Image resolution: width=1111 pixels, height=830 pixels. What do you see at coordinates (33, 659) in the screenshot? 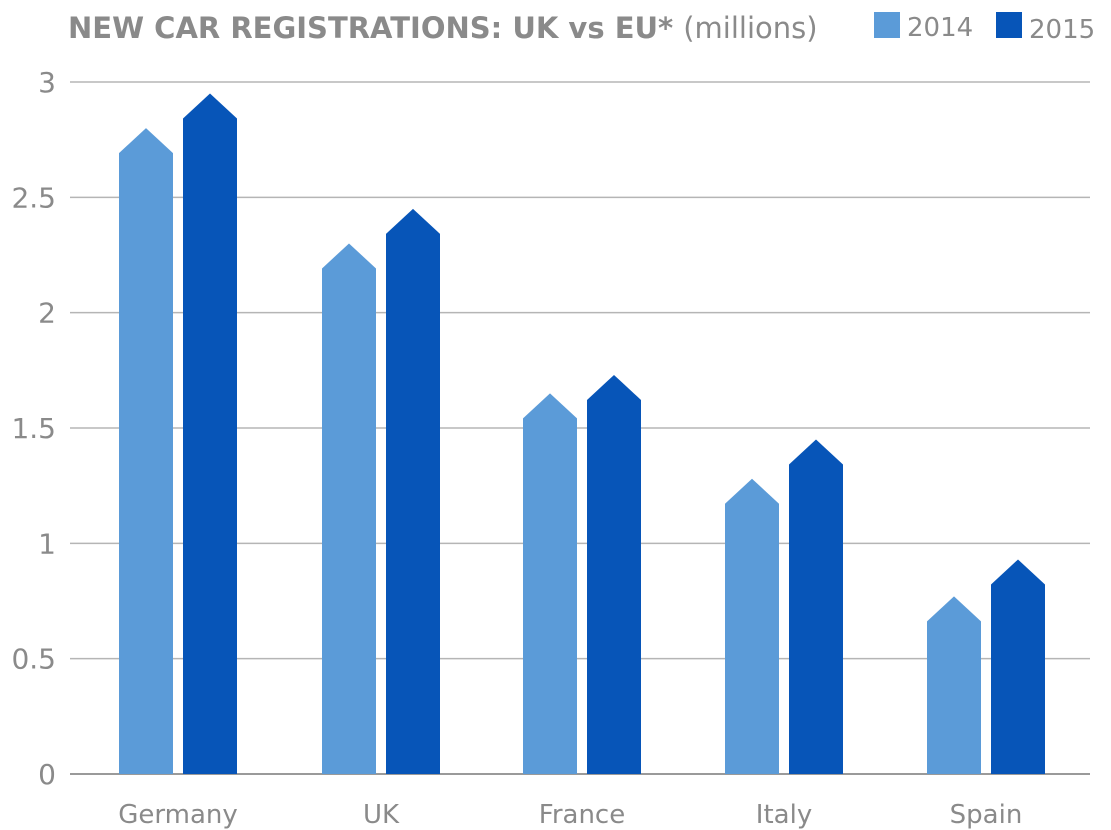
I see `y-tick-label: 0.5` at bounding box center [33, 659].